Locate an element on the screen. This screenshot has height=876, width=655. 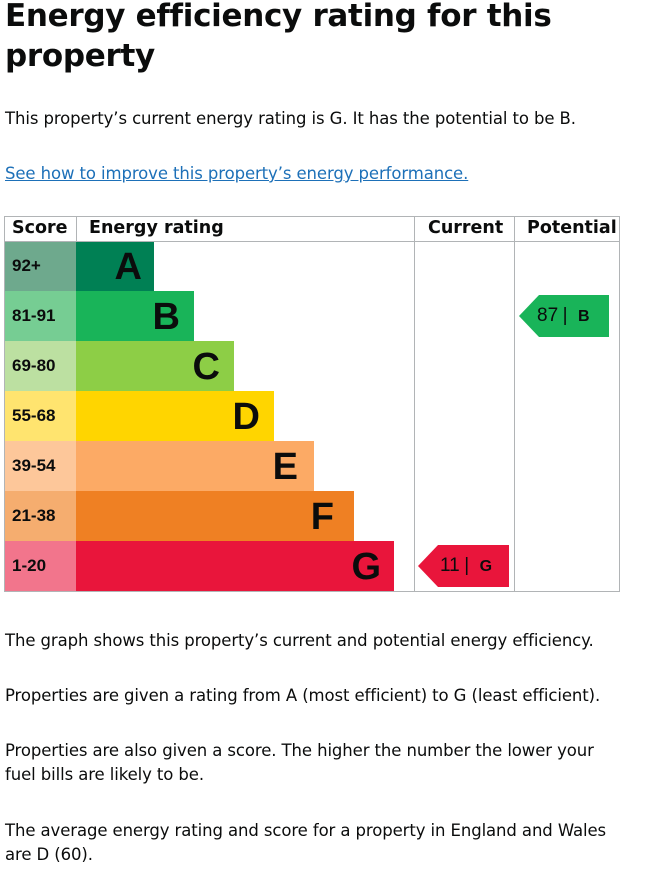
score-cell-a is located at coordinates (40, 266).